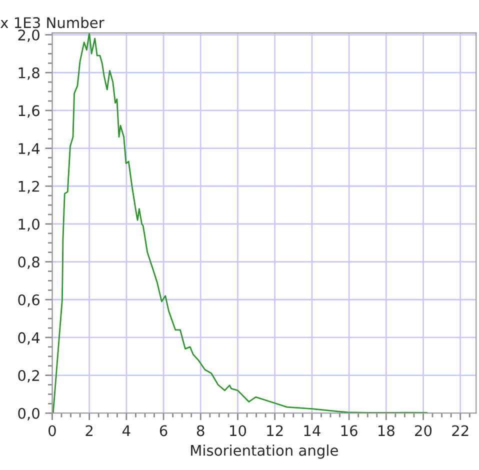 This screenshot has height=470, width=479. What do you see at coordinates (29, 414) in the screenshot?
I see `y-tick-label: 0,0` at bounding box center [29, 414].